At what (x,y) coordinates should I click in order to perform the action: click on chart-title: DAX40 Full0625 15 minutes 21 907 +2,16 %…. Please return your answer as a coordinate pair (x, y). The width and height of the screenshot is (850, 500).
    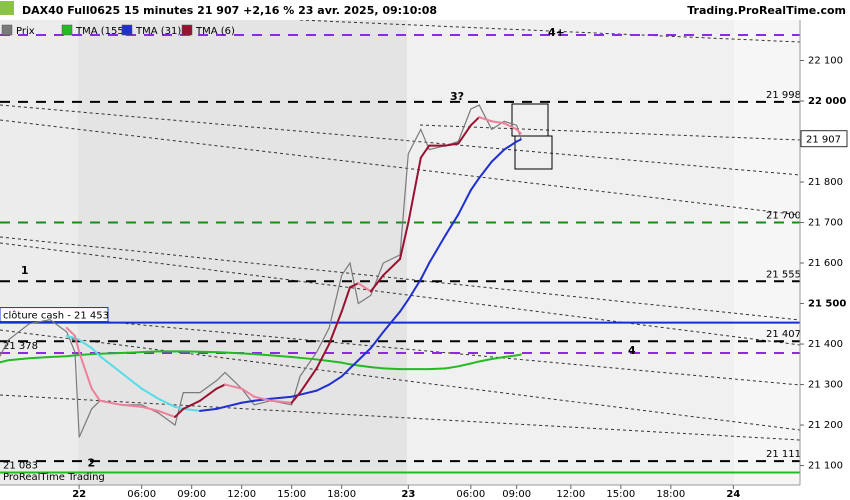
    Looking at the image, I should click on (229, 10).